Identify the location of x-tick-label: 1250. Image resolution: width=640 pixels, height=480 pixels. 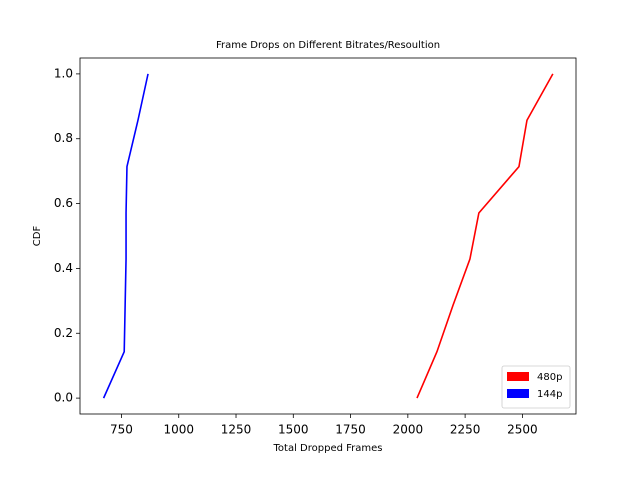
(236, 430).